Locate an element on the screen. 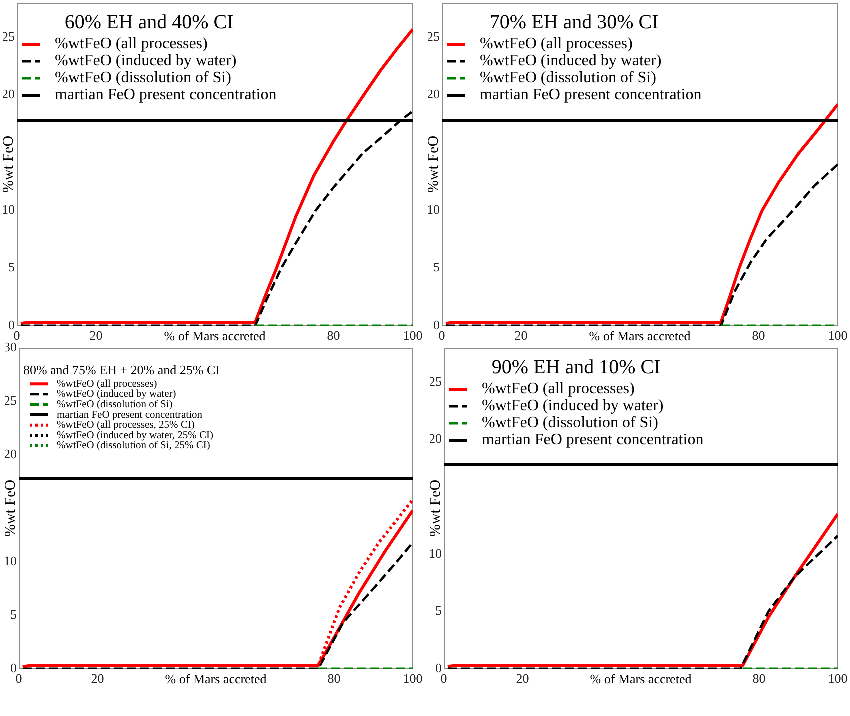  legend-label: %wtFeO (all processes, 25% CI) is located at coordinates (126, 426).